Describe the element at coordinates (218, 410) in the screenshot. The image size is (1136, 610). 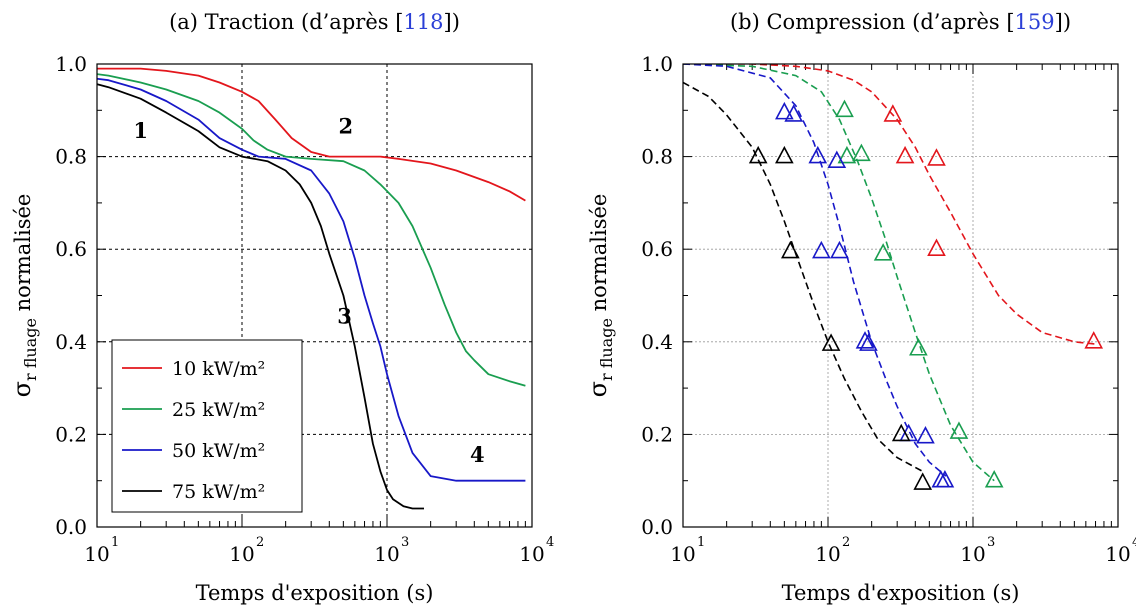
I see `legend-label: 25 kW/m²` at that location.